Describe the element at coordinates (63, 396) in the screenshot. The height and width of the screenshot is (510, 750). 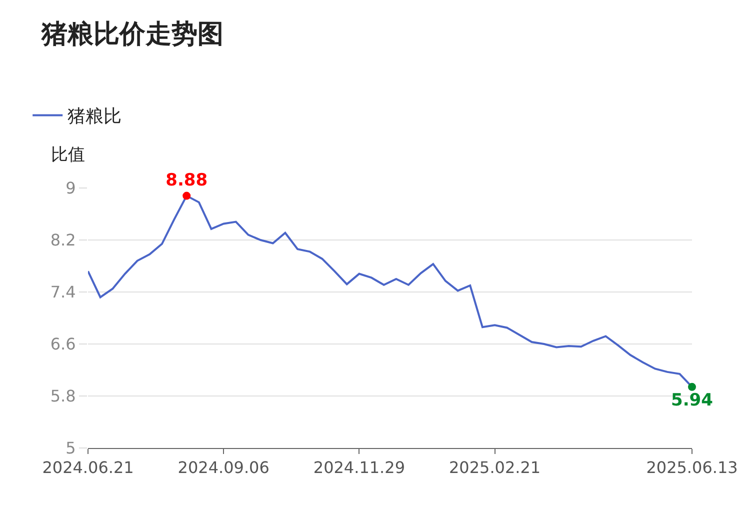
I see `y-tick-label: 5.8` at that location.